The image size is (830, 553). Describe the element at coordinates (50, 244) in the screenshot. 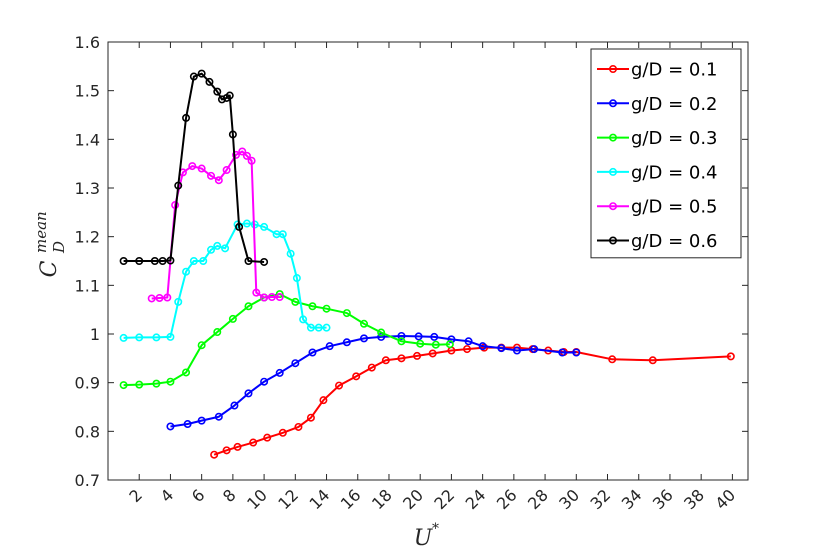

I see `y-axis-label: C mean D` at that location.